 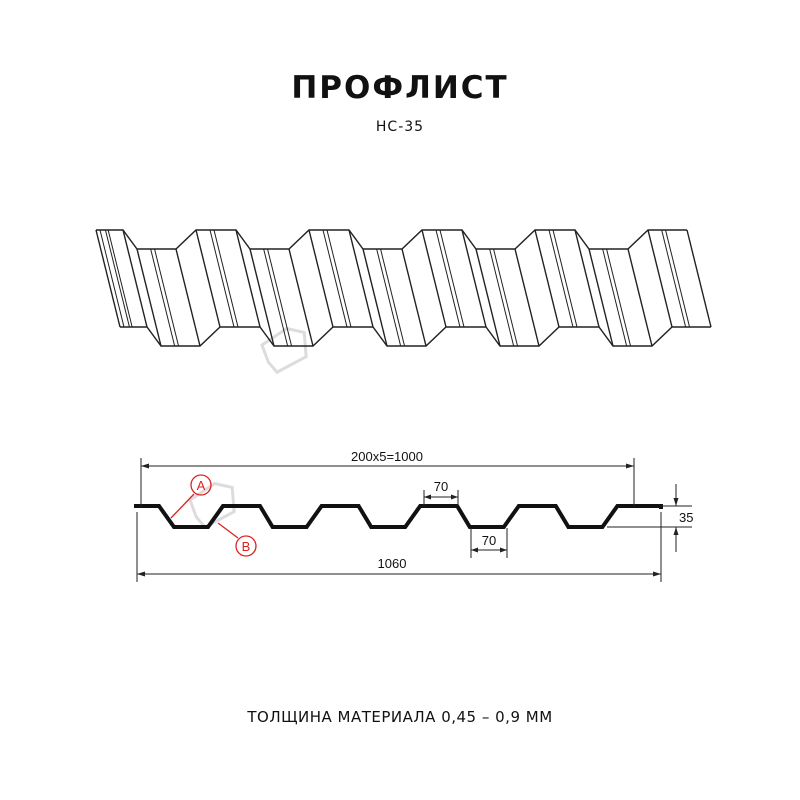 What do you see at coordinates (182, 506) in the screenshot?
I see `callout-a-leader` at bounding box center [182, 506].